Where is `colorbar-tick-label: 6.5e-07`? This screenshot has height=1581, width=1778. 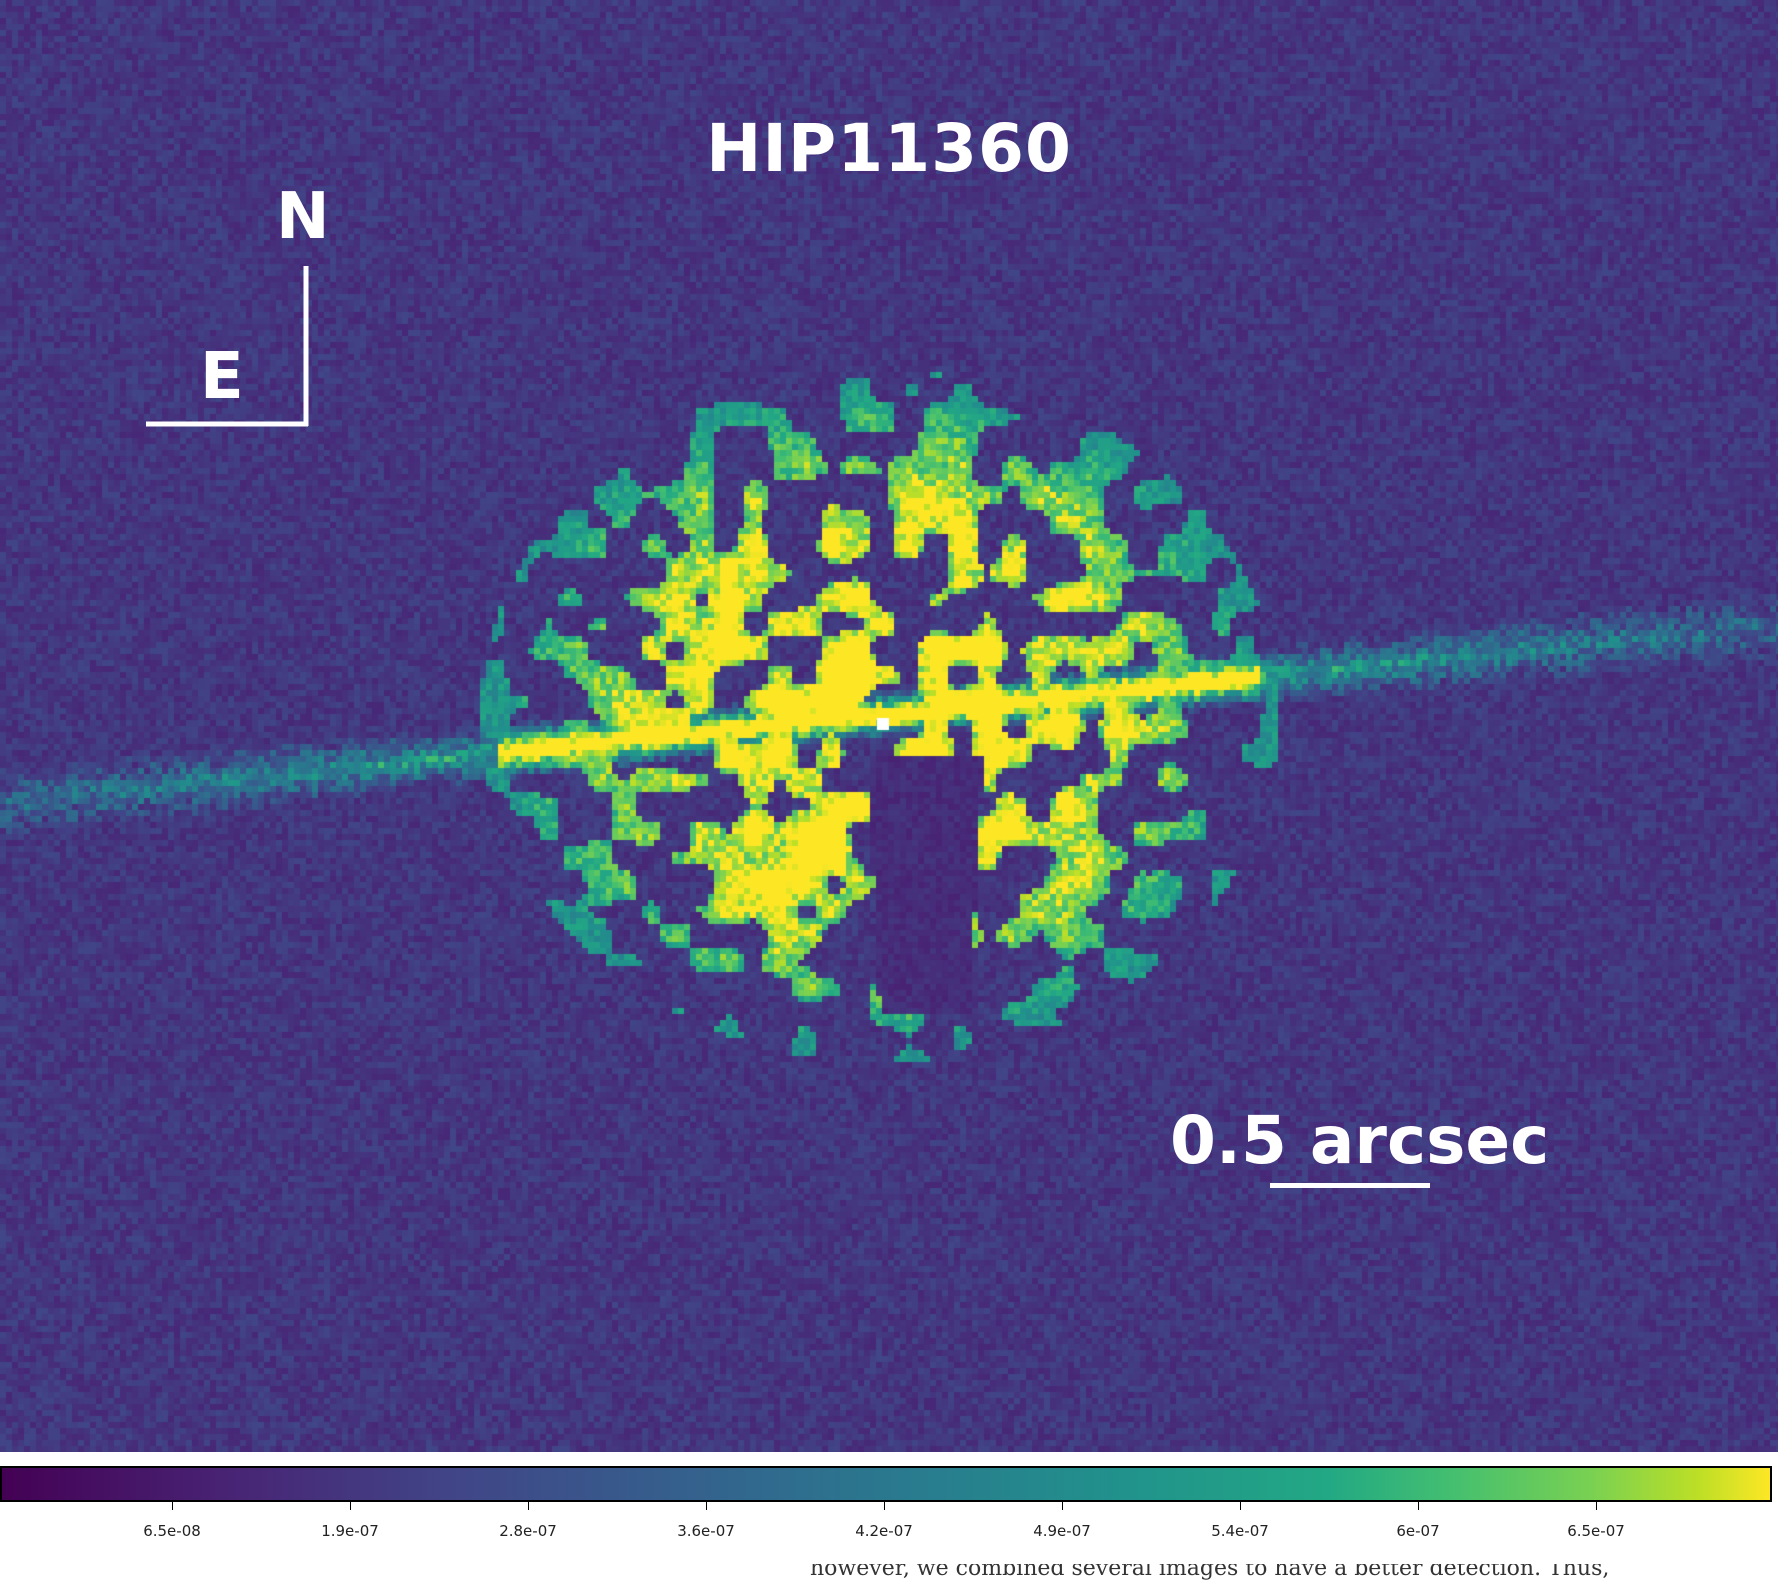 colorbar-tick-label: 6.5e-07 is located at coordinates (1596, 1531).